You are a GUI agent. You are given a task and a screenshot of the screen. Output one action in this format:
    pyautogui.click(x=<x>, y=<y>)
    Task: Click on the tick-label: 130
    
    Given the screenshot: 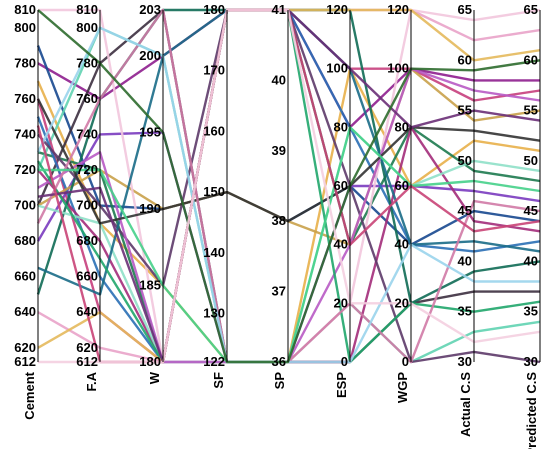 What is the action you would take?
    pyautogui.click(x=214, y=312)
    